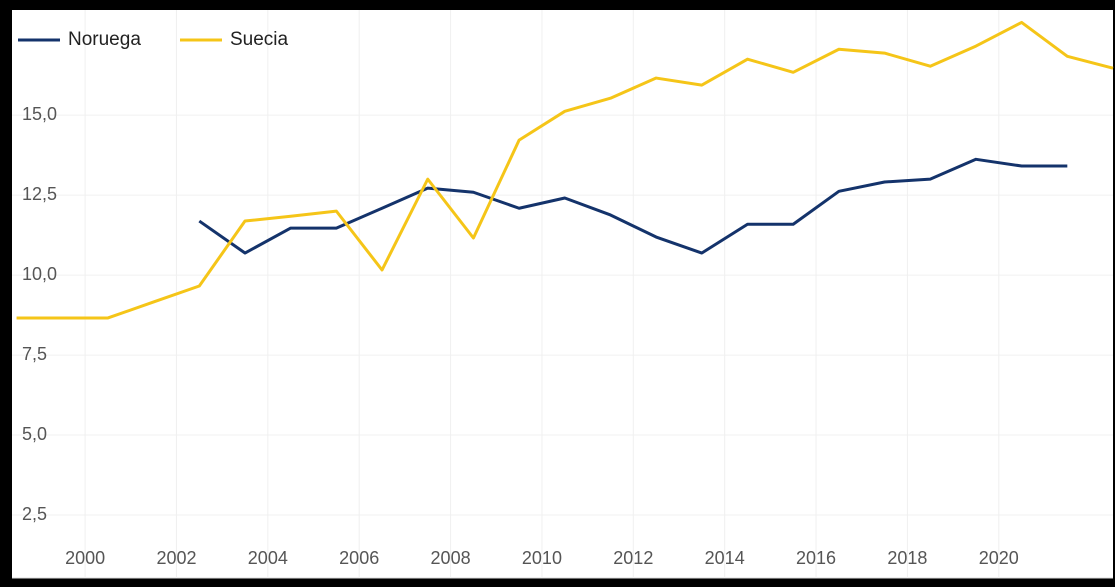 Image resolution: width=1115 pixels, height=587 pixels. What do you see at coordinates (999, 558) in the screenshot?
I see `x-tick-label: 2020` at bounding box center [999, 558].